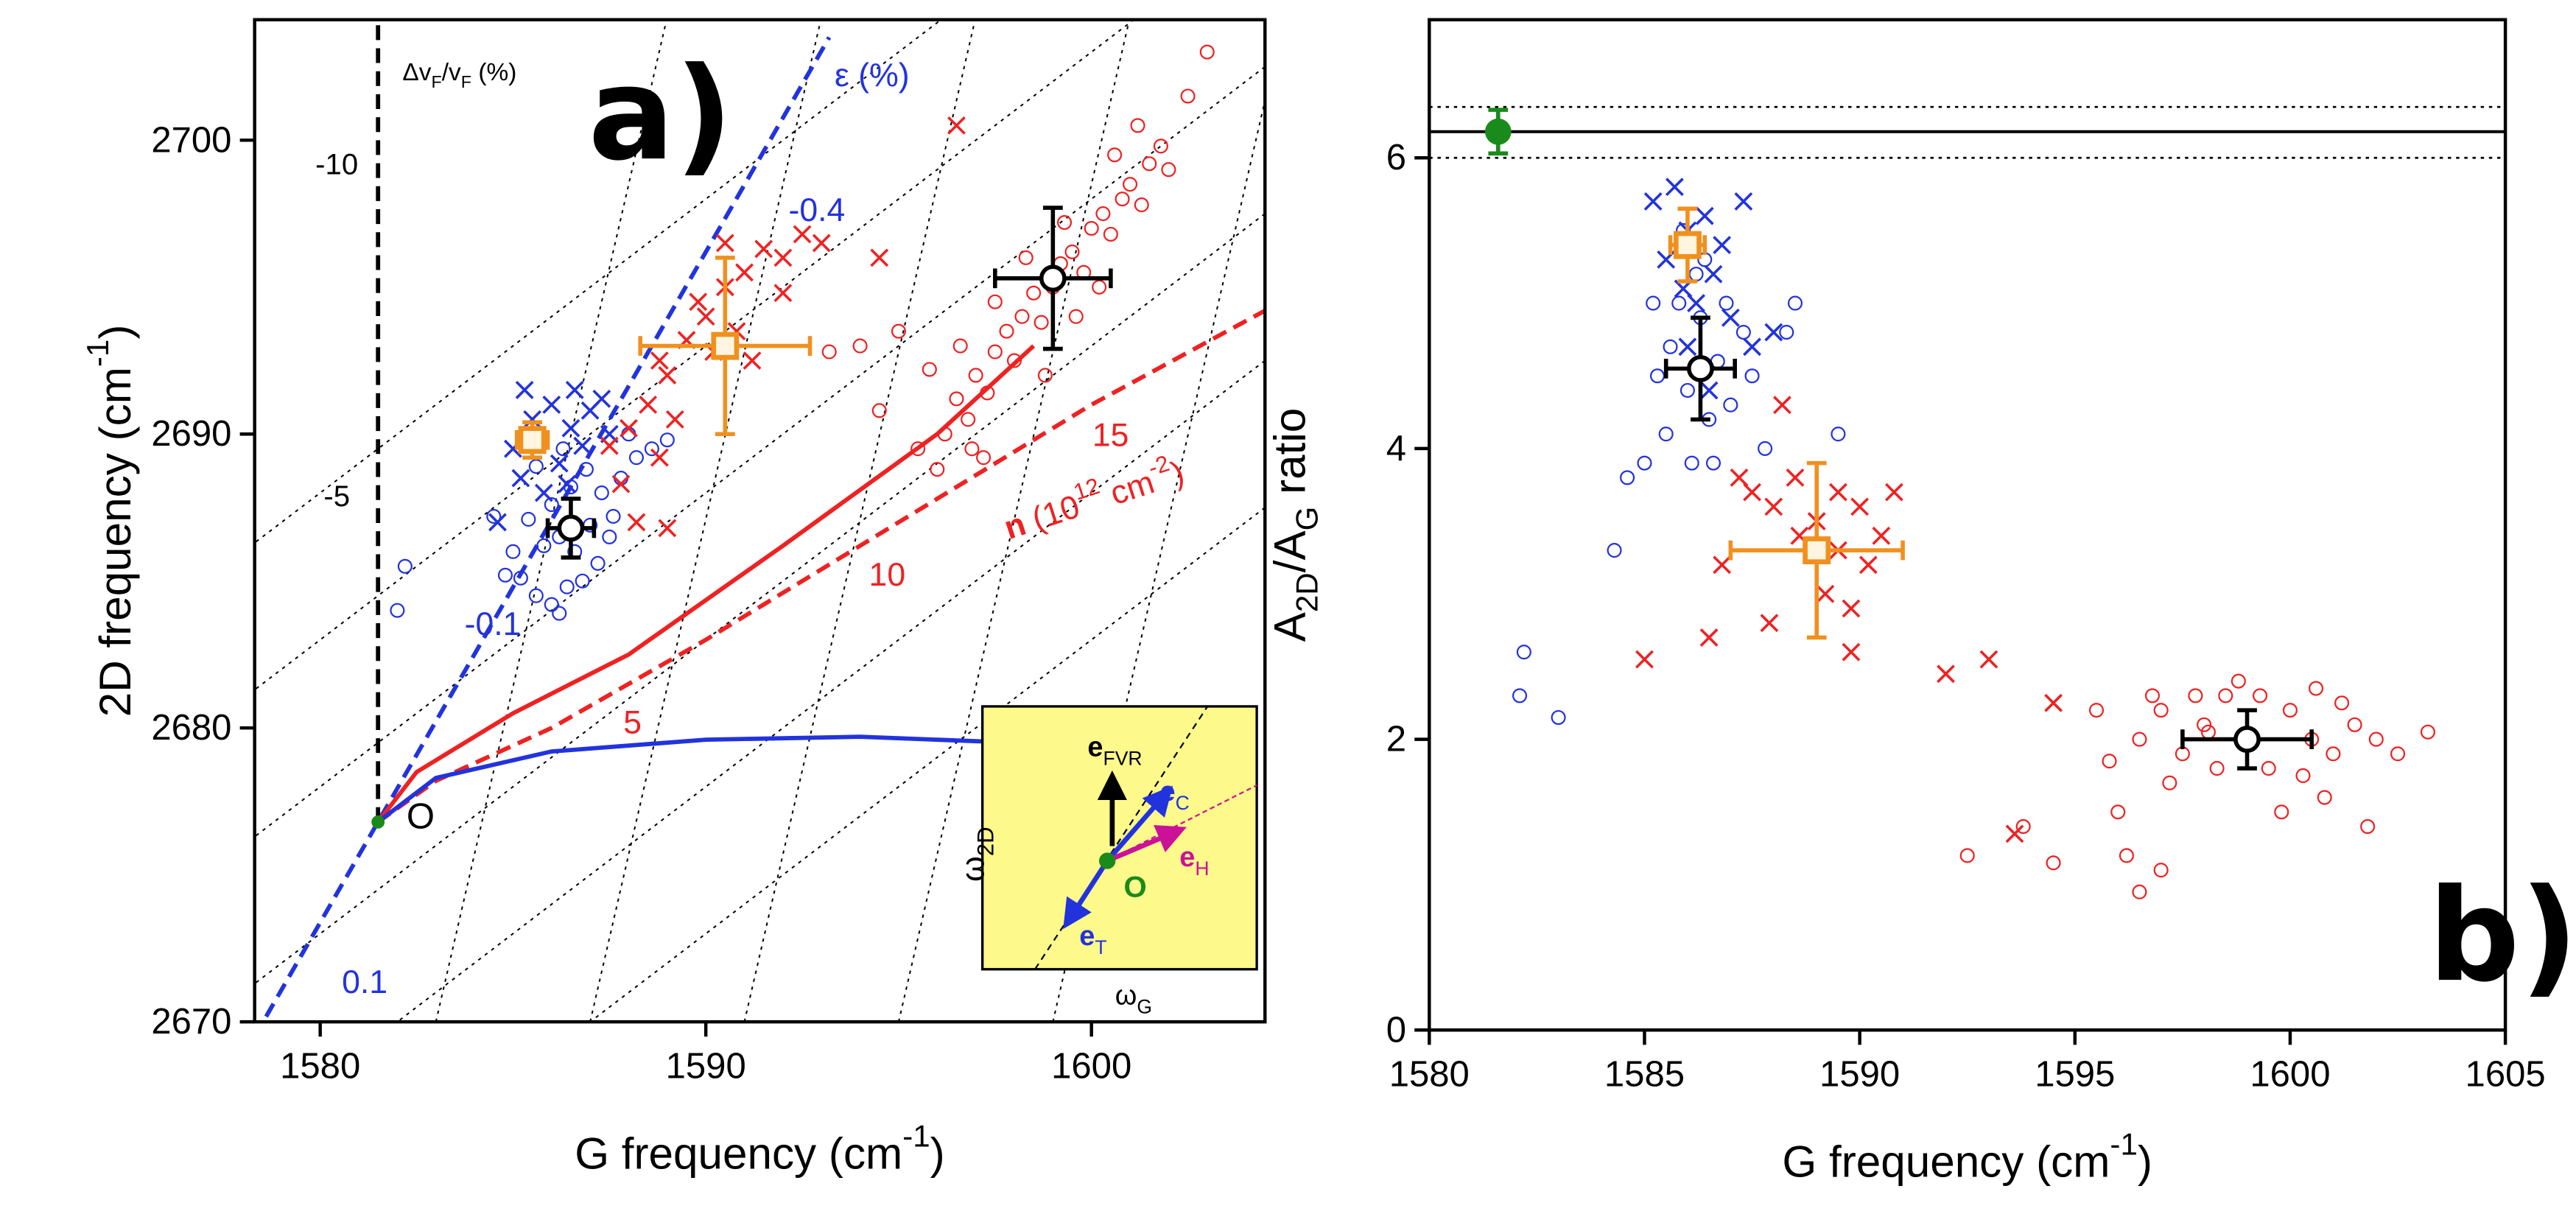  I want to click on text-part: A, so click(1290, 626).